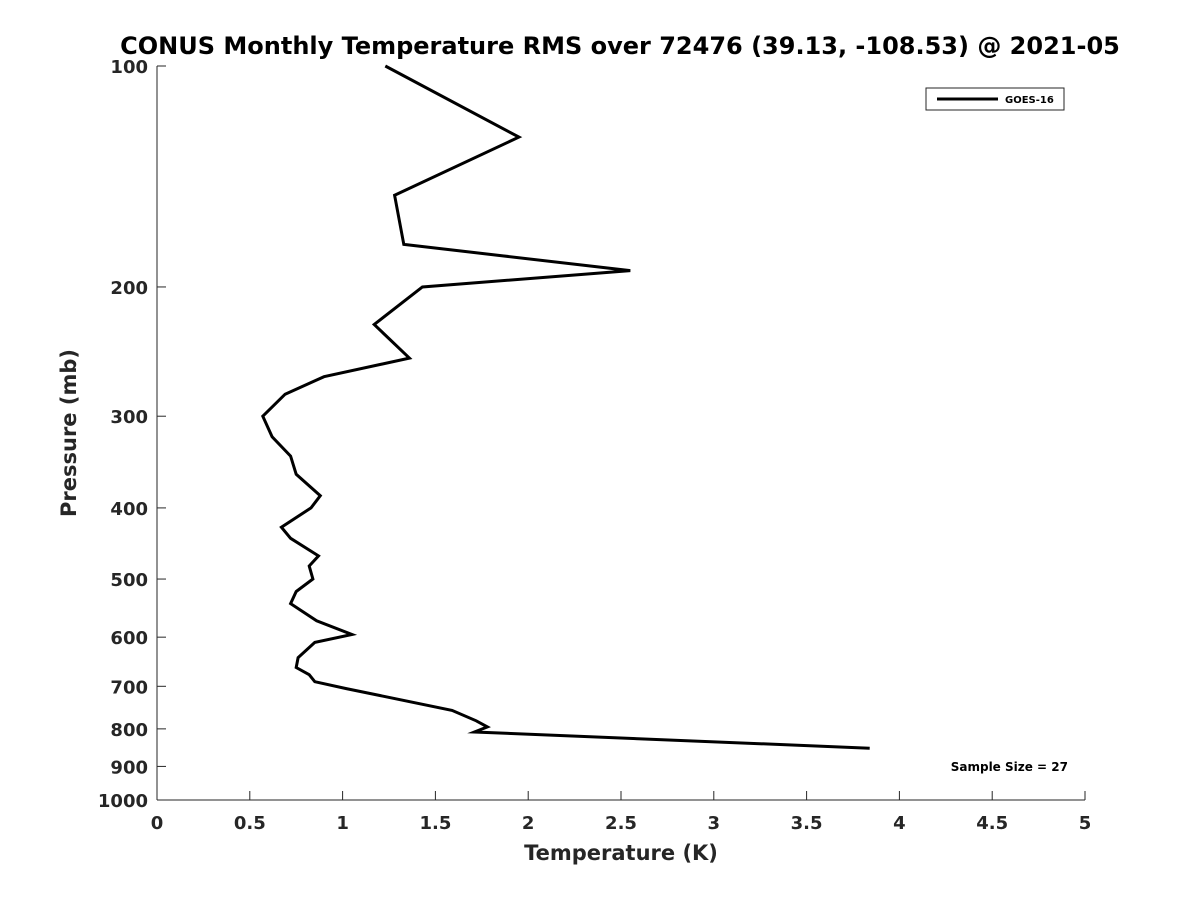 The height and width of the screenshot is (900, 1200). I want to click on y-tick-label: 200, so click(129, 288).